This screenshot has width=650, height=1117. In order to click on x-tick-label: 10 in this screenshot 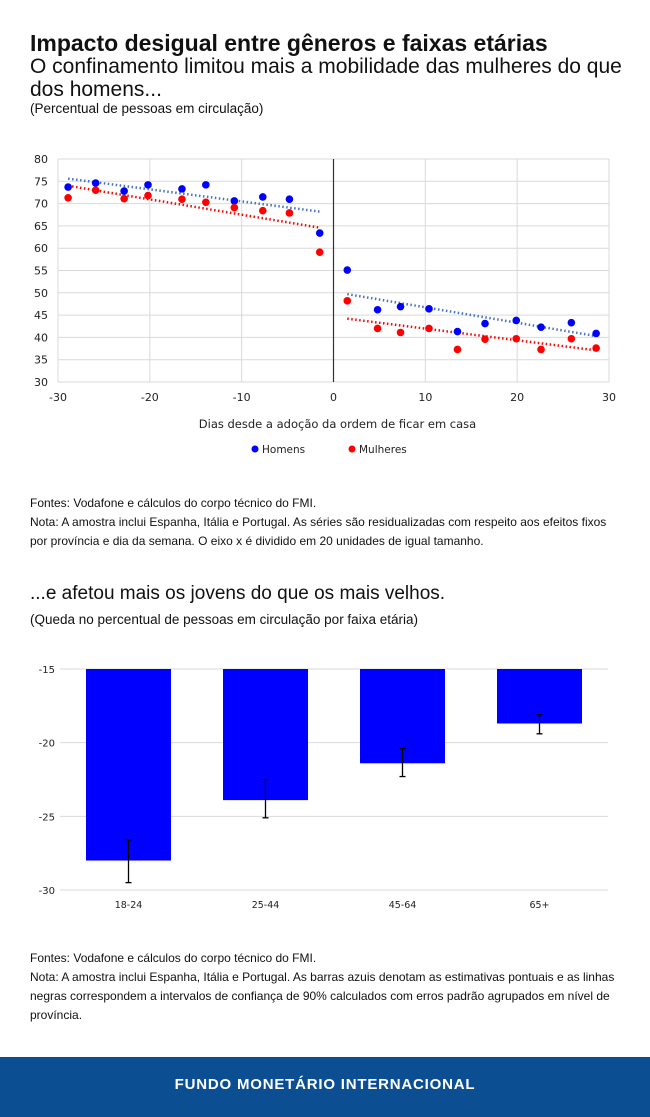, I will do `click(425, 397)`.